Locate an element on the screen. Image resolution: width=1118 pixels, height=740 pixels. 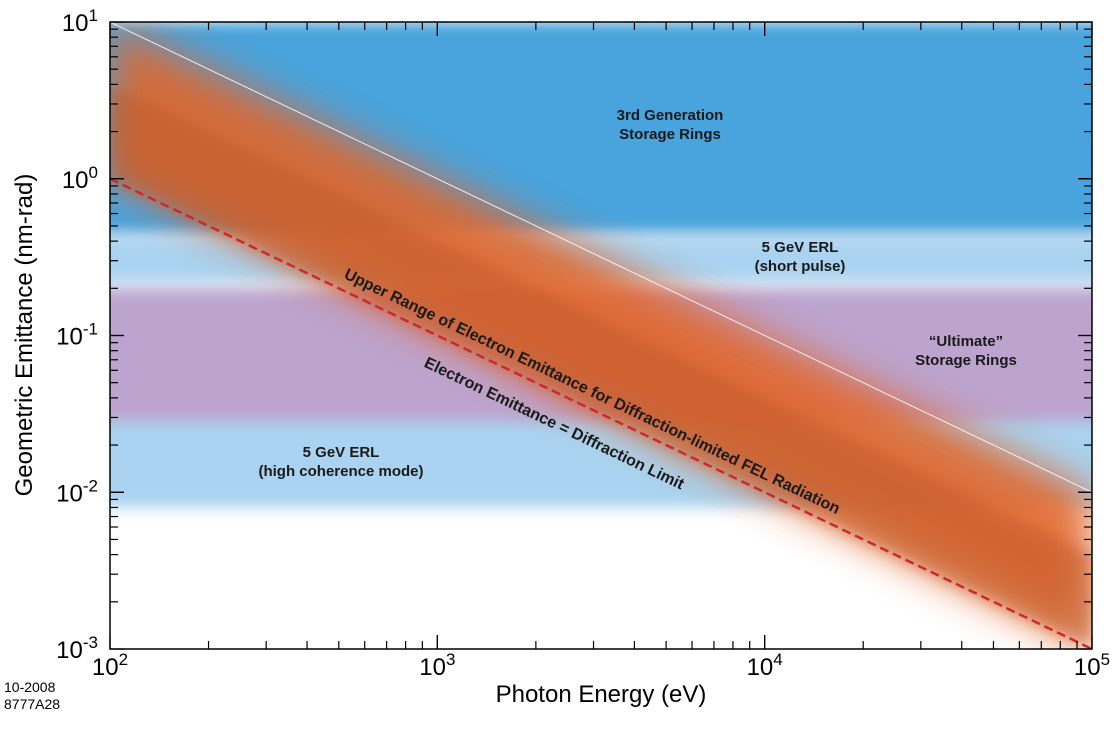
footnote-code: 8777A28 is located at coordinates (32, 704).